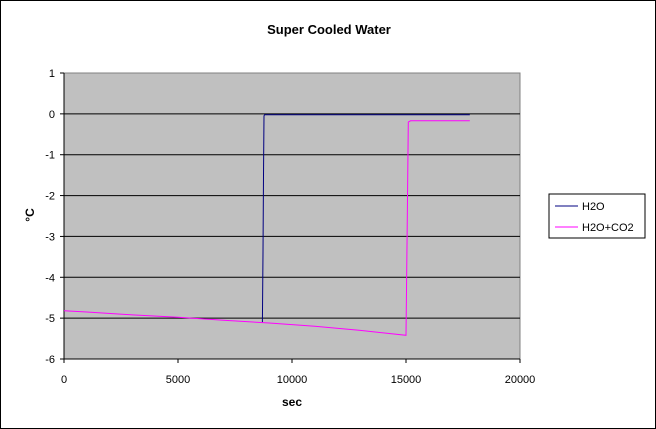  What do you see at coordinates (50, 278) in the screenshot?
I see `y-tick-label: -4` at bounding box center [50, 278].